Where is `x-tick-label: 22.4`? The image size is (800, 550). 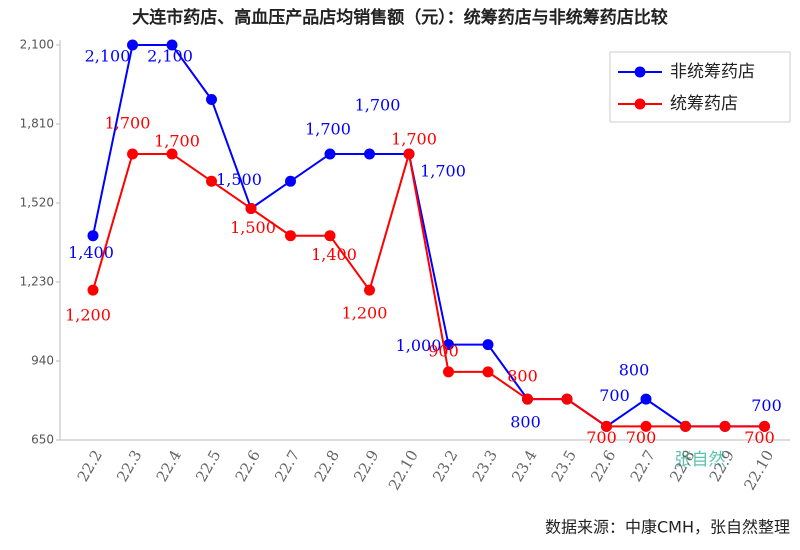
x-tick-label: 22.4 is located at coordinates (169, 466).